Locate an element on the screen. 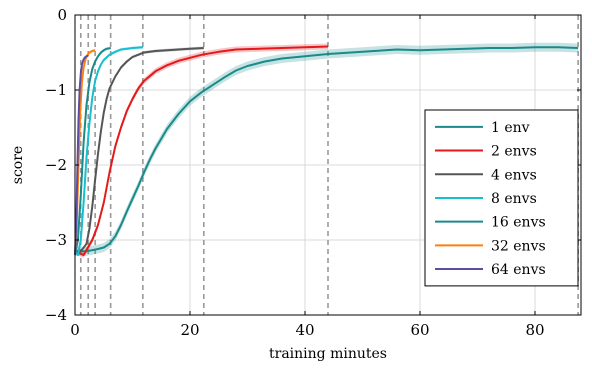  legend-entry-3: 8 envs is located at coordinates (514, 199).